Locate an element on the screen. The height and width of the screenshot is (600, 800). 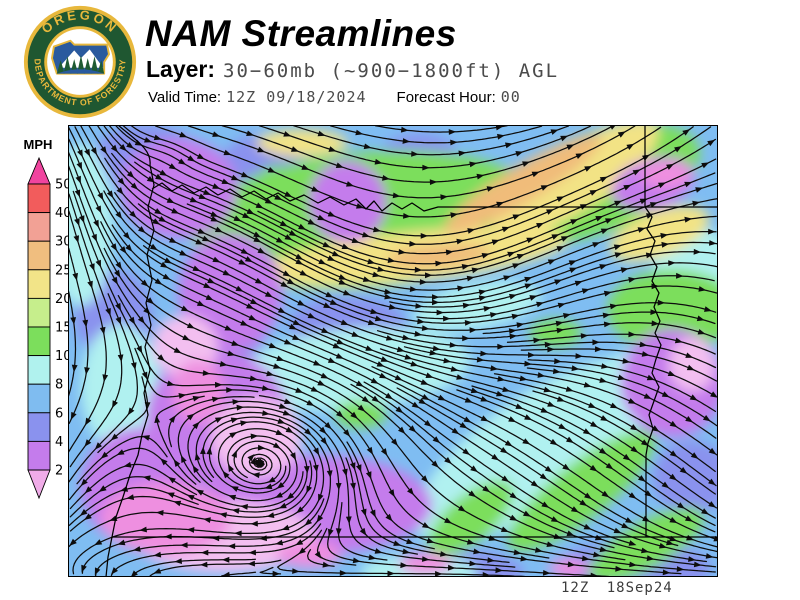
legend-tick-label: 15 is located at coordinates (63, 328).